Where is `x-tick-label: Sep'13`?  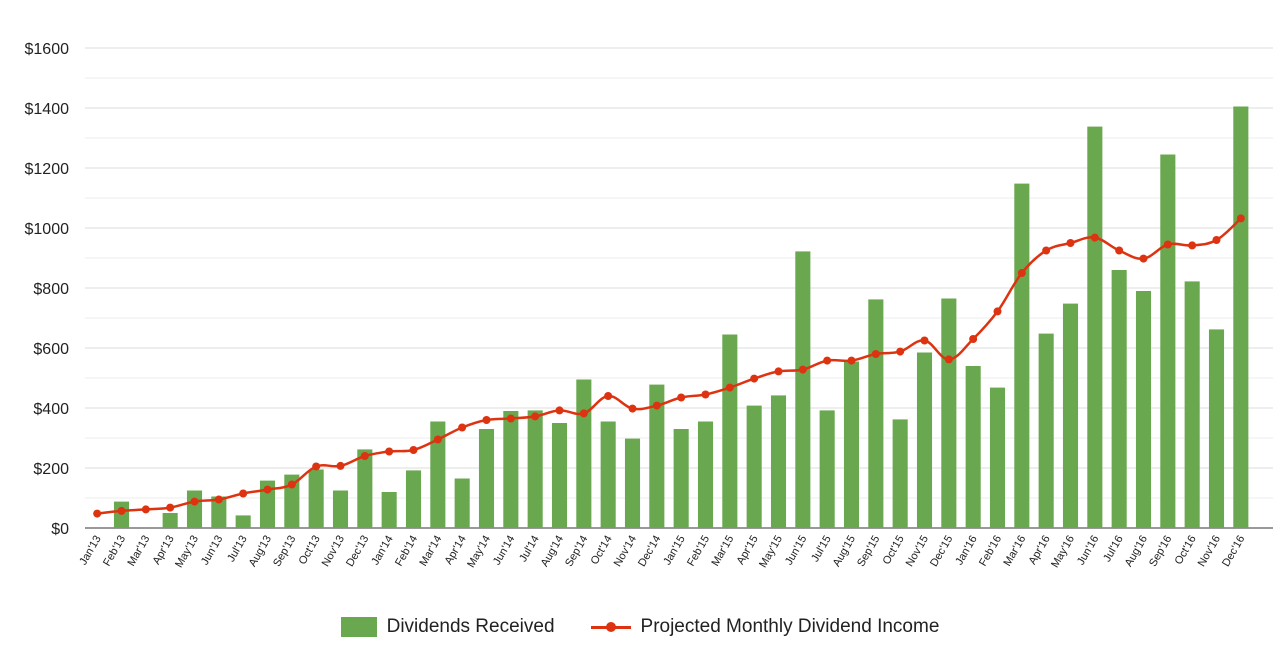
x-tick-label: Sep'13 is located at coordinates (284, 551).